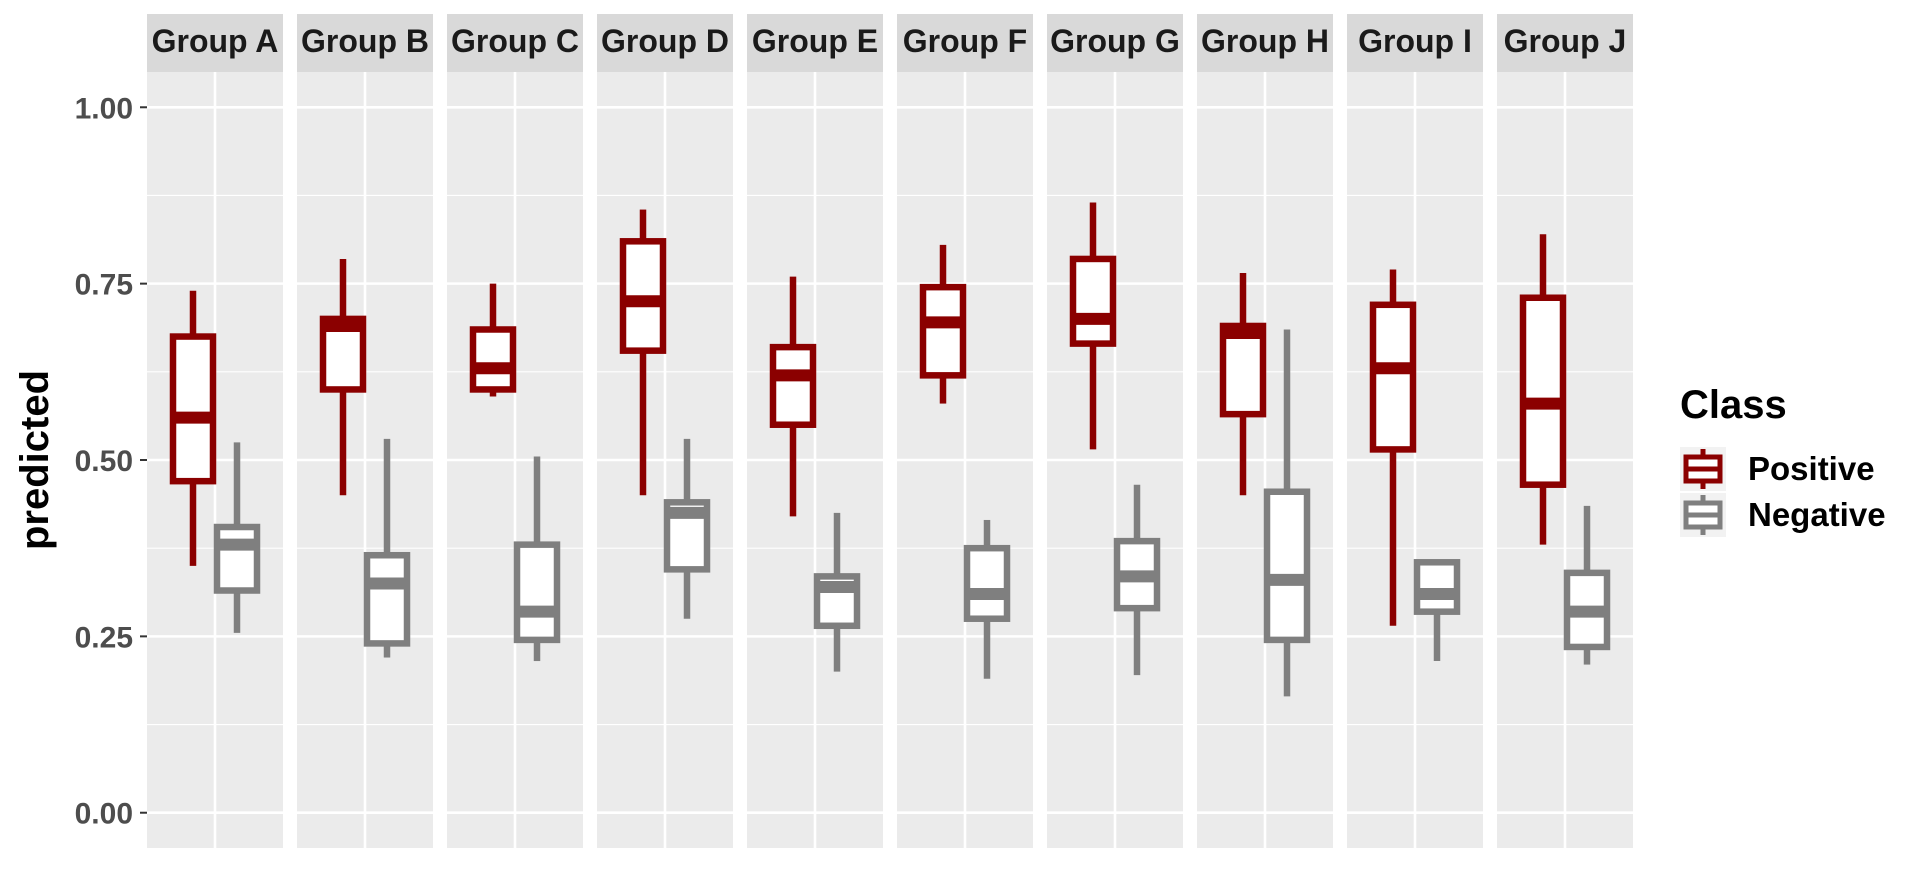  I want to click on facet-label: Group C, so click(515, 41).